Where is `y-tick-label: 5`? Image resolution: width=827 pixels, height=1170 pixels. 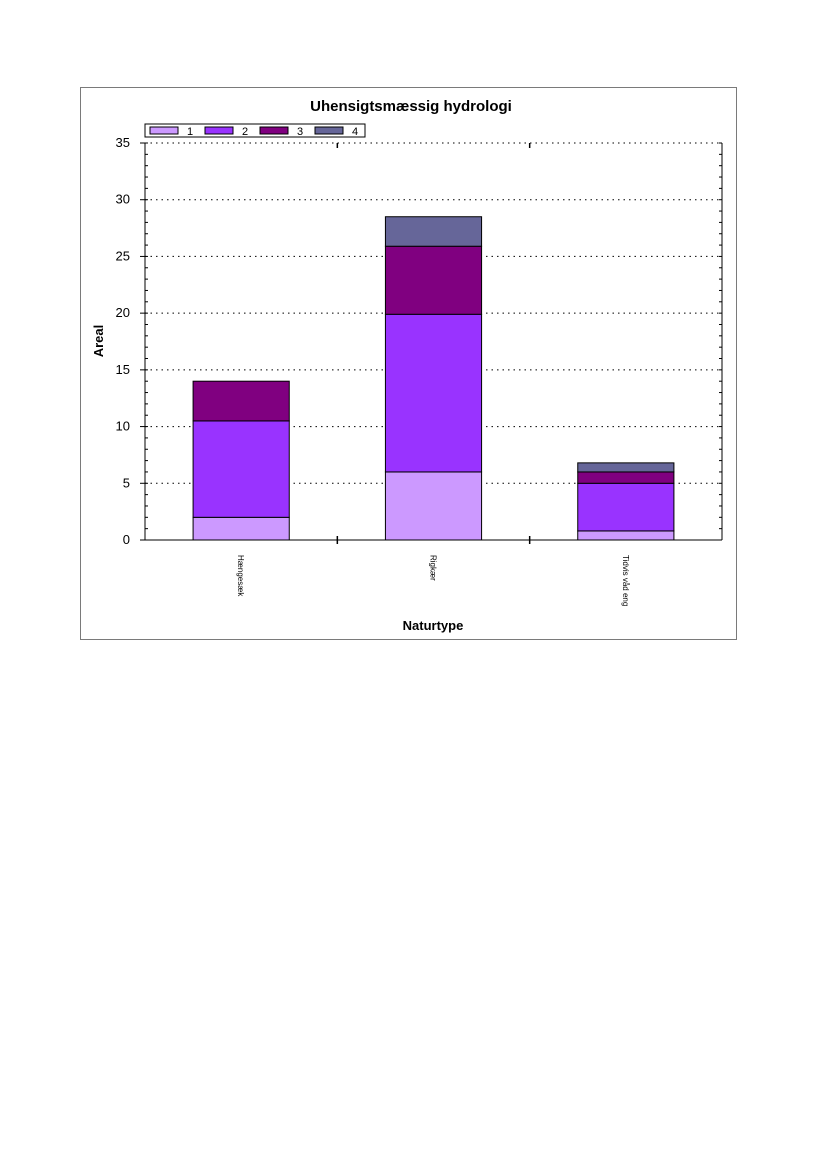 y-tick-label: 5 is located at coordinates (126, 482).